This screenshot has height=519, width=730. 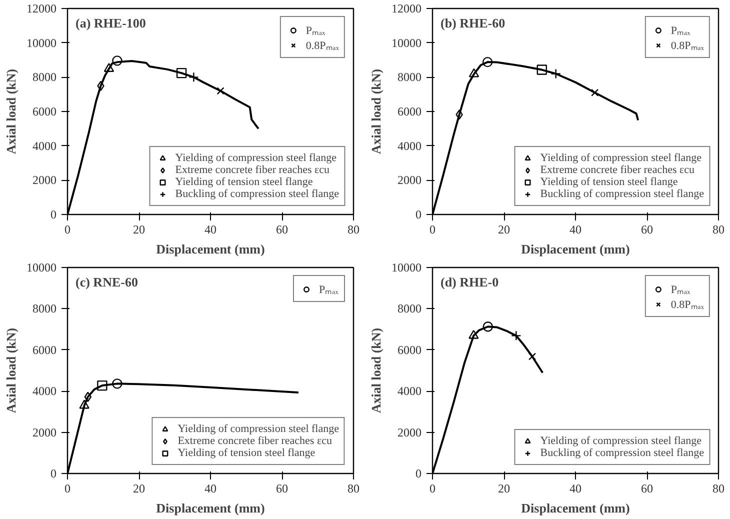 I want to click on text: (a) RHE-100, so click(x=111, y=23).